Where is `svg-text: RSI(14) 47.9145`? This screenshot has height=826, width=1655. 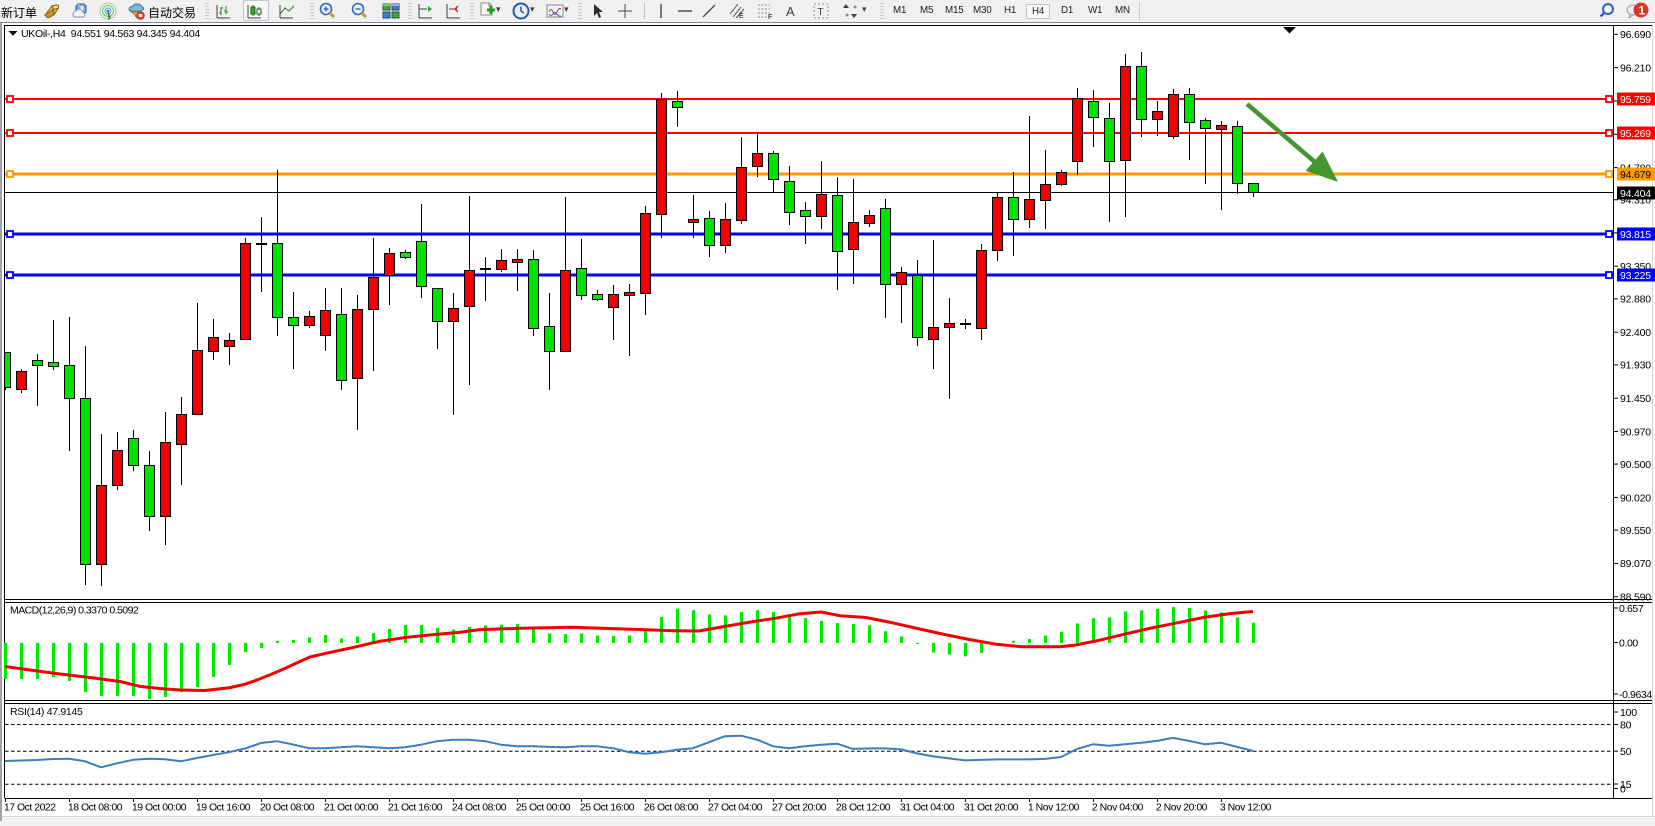
svg-text: RSI(14) 47.9145 is located at coordinates (46, 712).